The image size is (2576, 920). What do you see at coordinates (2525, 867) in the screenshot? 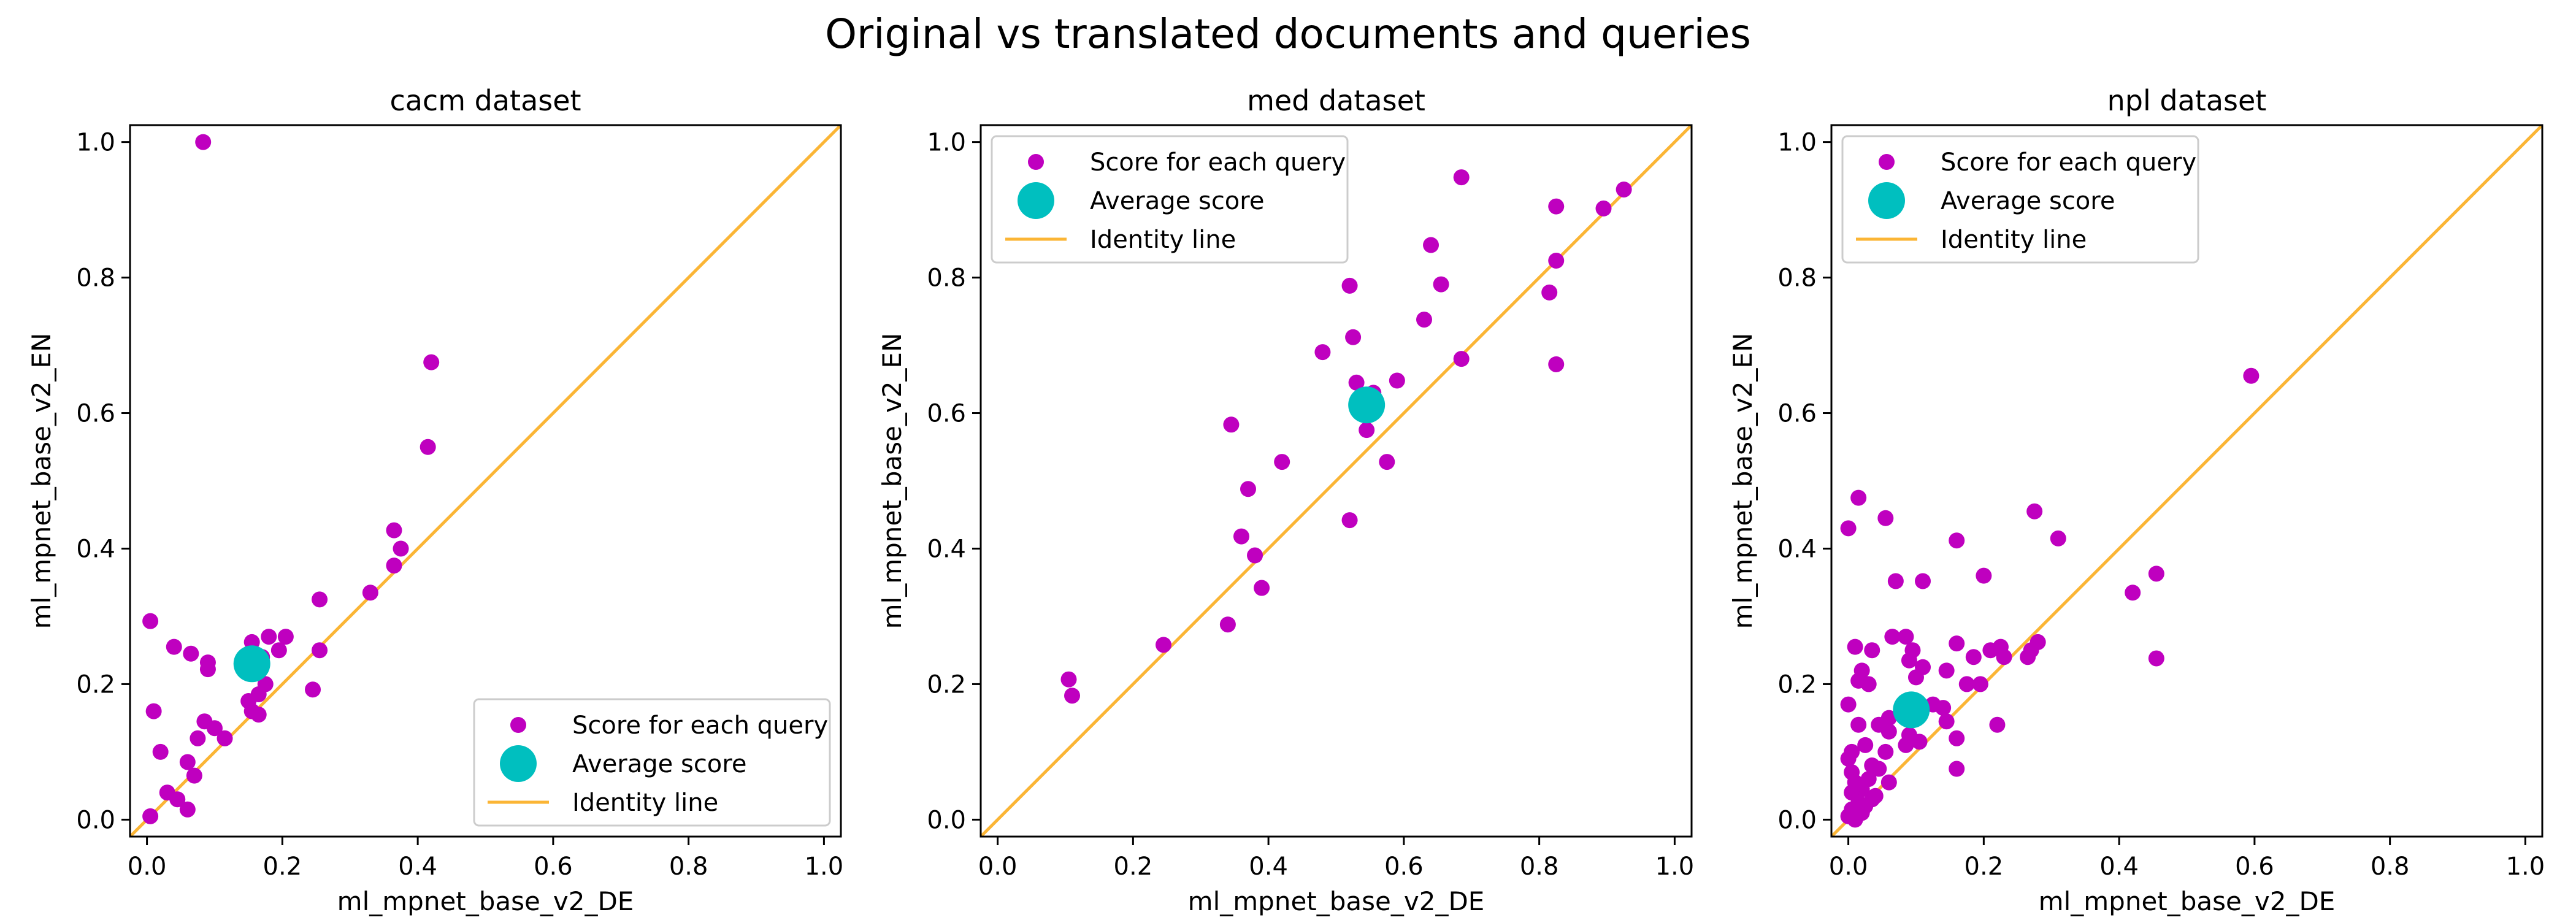
I see `x-tick-label: 1.0` at bounding box center [2525, 867].